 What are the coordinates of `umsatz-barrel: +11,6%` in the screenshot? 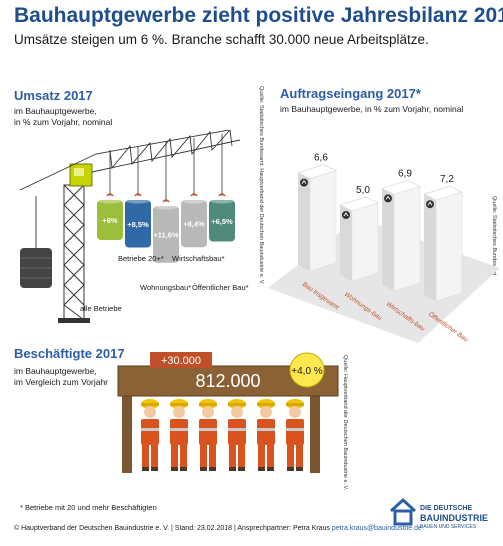 It's located at (166, 202).